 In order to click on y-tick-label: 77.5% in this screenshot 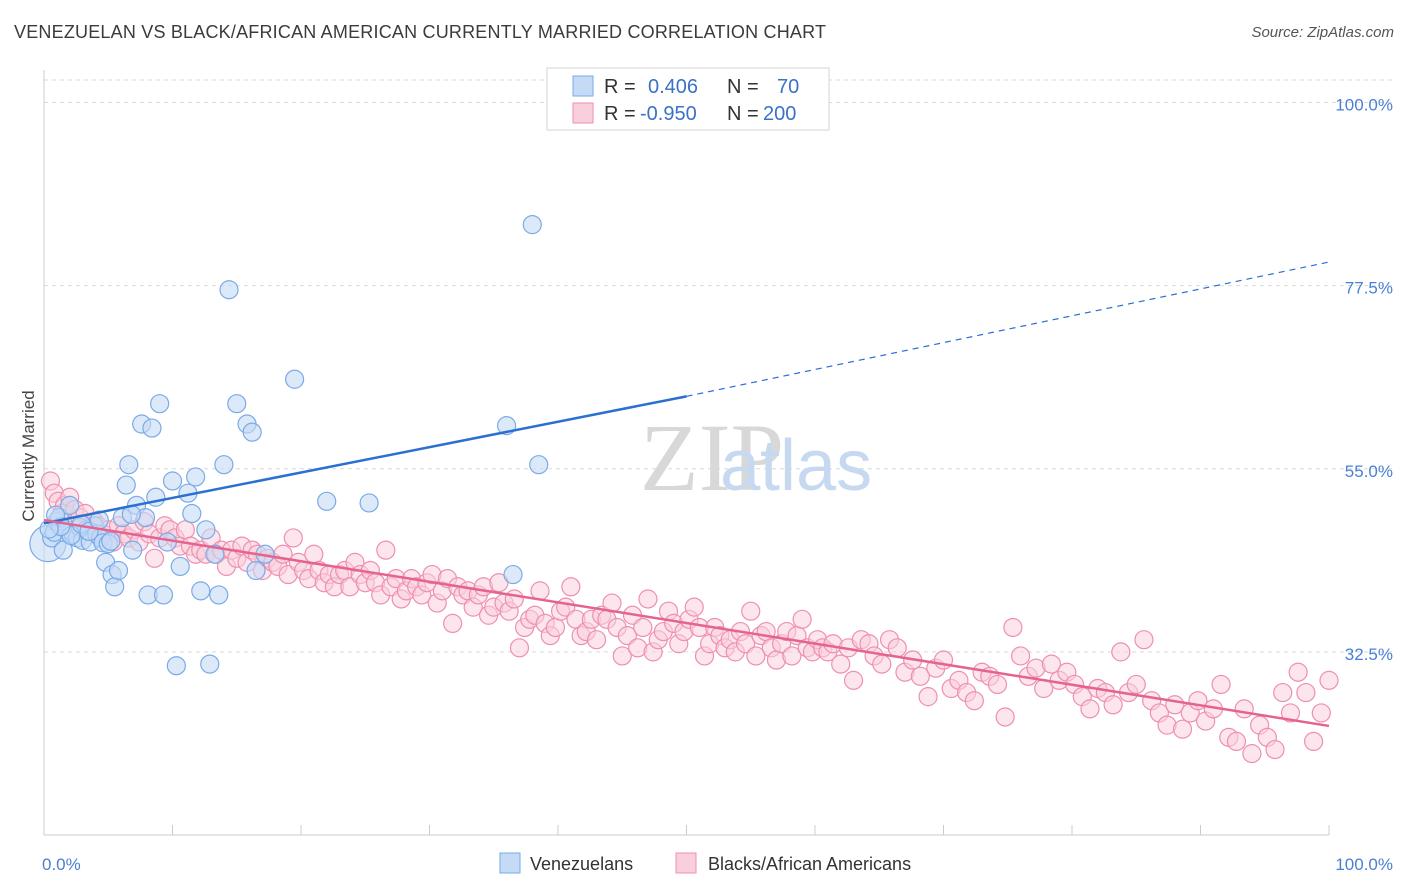, I will do `click(1369, 288)`.